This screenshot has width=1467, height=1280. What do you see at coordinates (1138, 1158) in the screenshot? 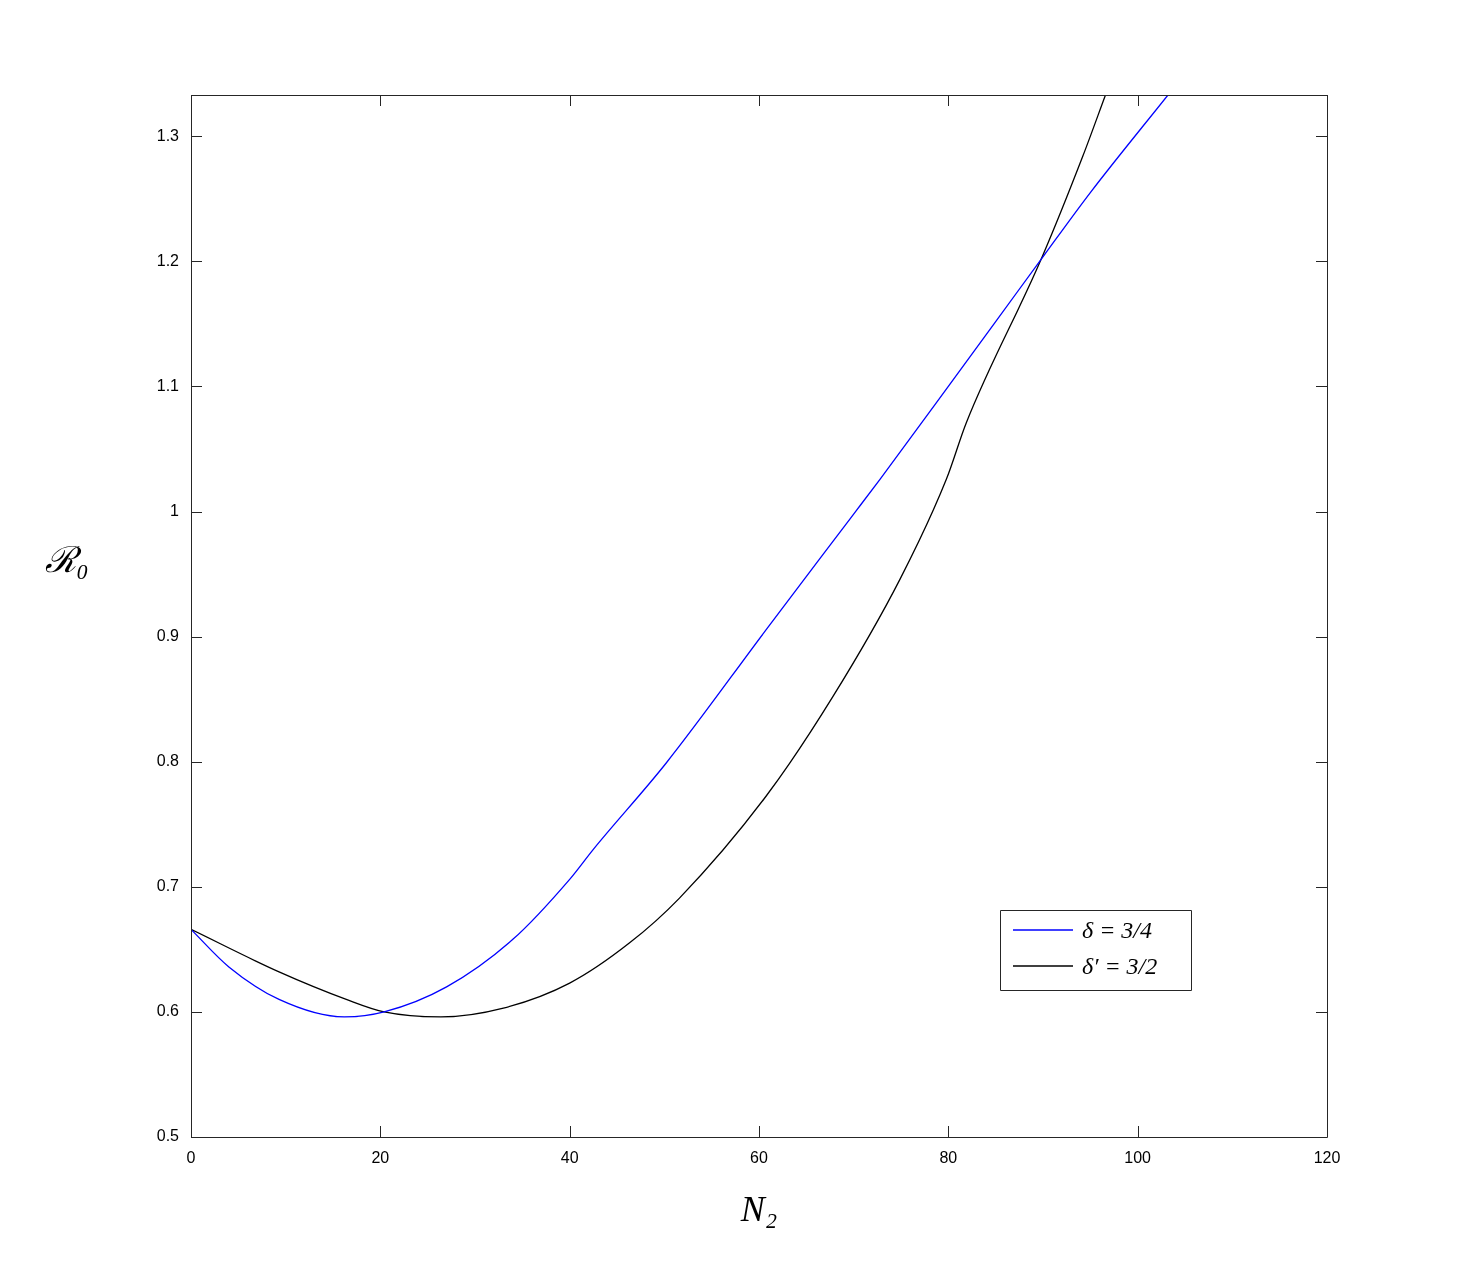
I see `x-tick-label: 100` at bounding box center [1138, 1158].